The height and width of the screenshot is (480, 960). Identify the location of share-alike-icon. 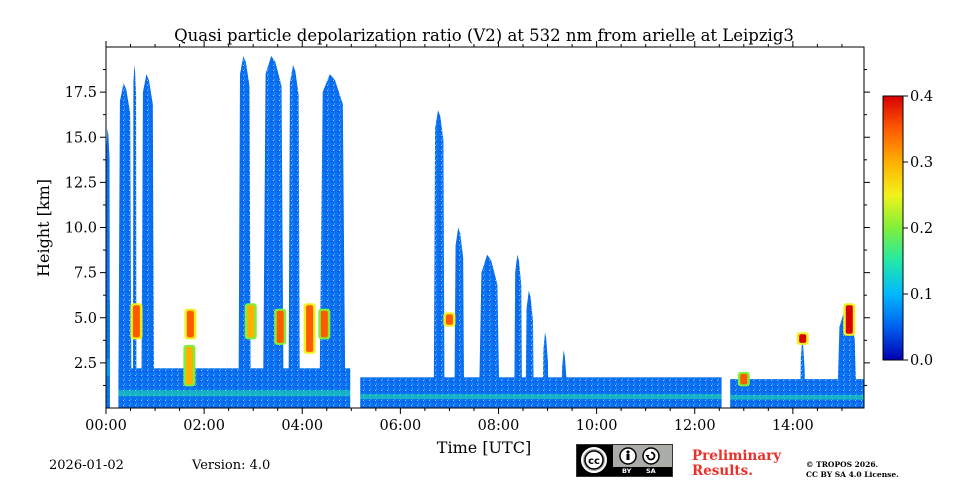
(651, 456).